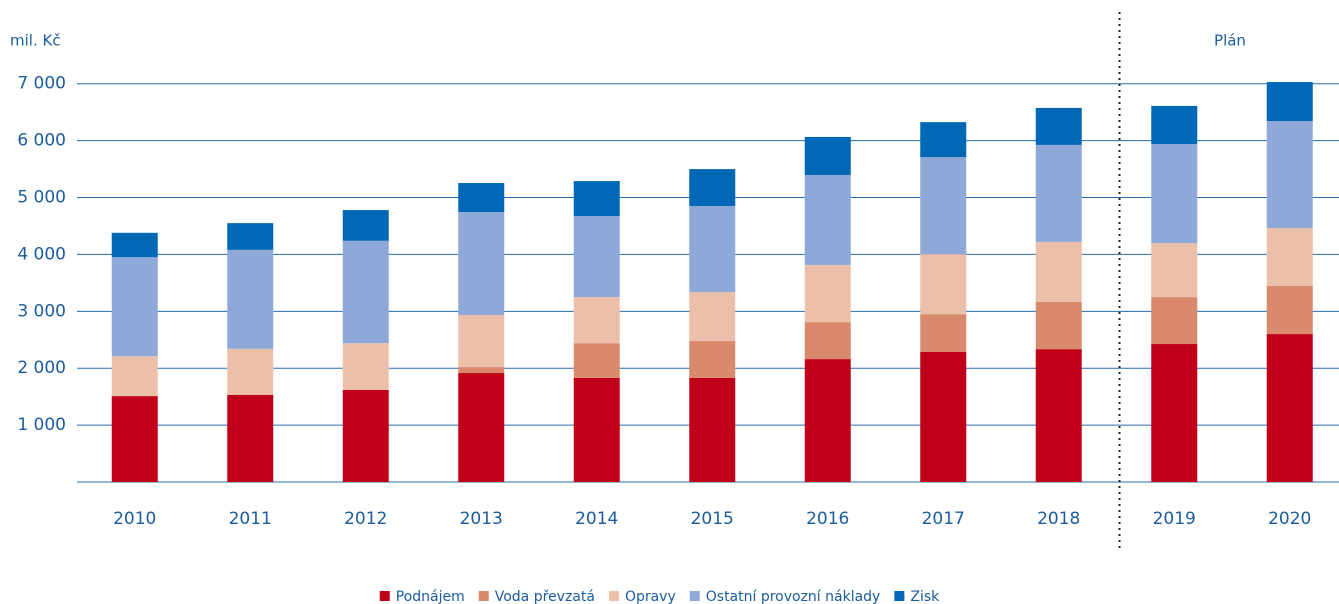 This screenshot has height=604, width=1339. Describe the element at coordinates (41, 425) in the screenshot. I see `y-tick-label: 1 000` at that location.